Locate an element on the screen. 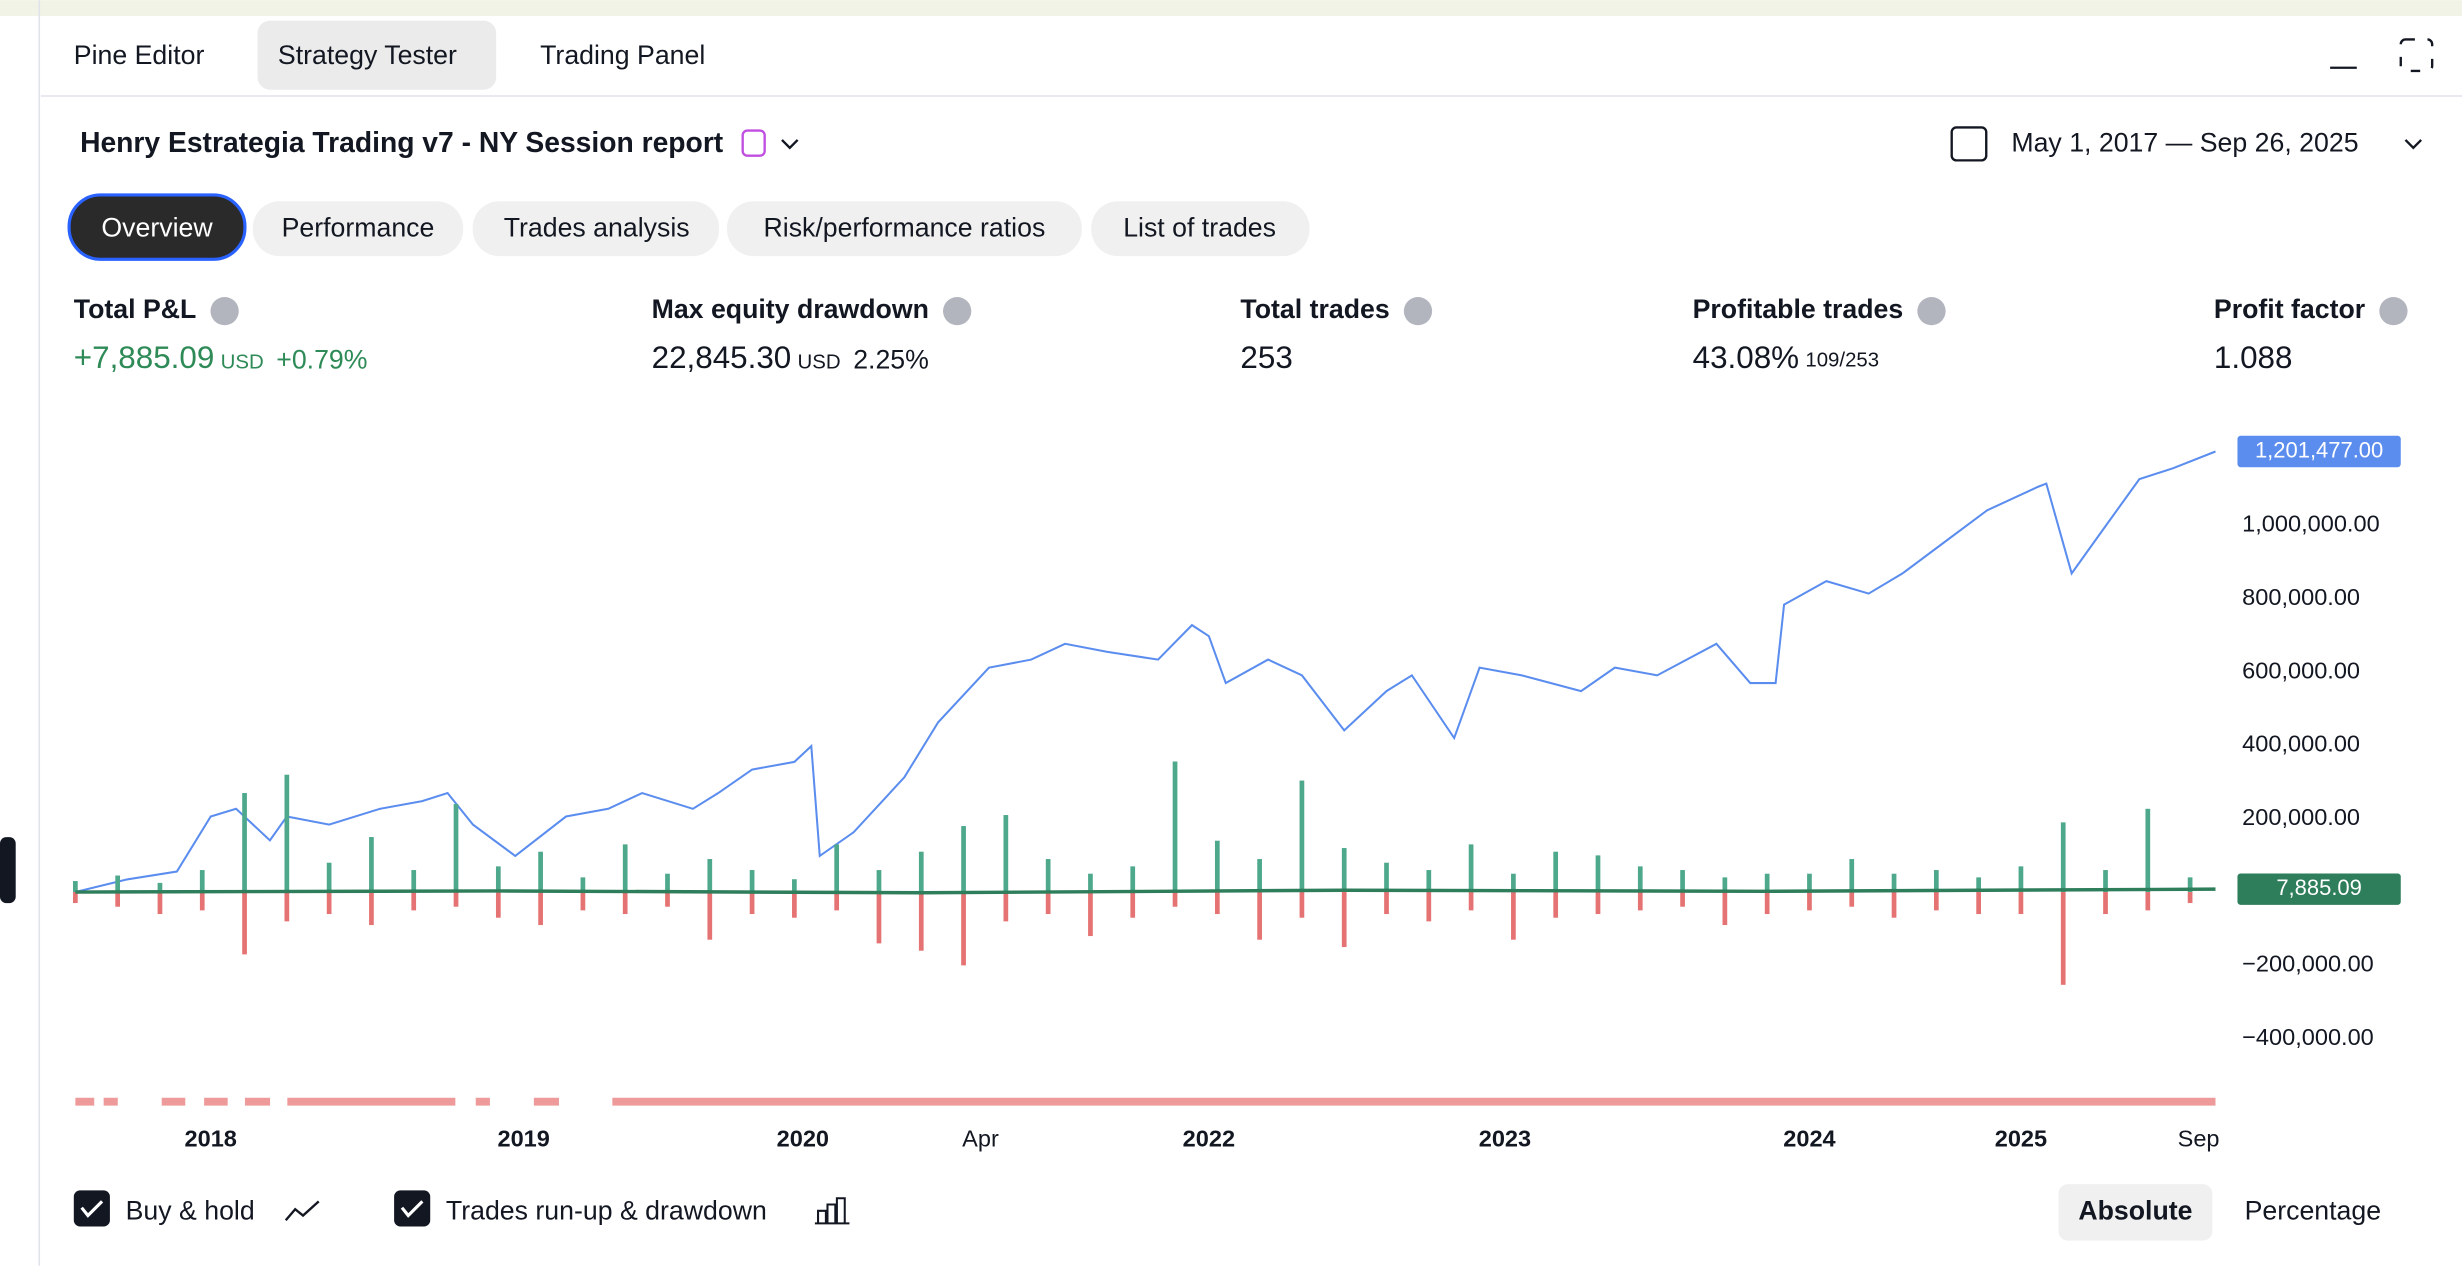 The width and height of the screenshot is (2462, 1266). subtab: List of trades is located at coordinates (1199, 228).